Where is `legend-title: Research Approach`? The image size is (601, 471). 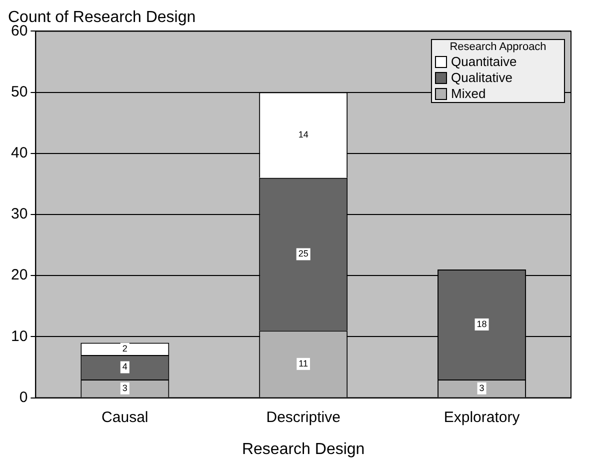 legend-title: Research Approach is located at coordinates (498, 47).